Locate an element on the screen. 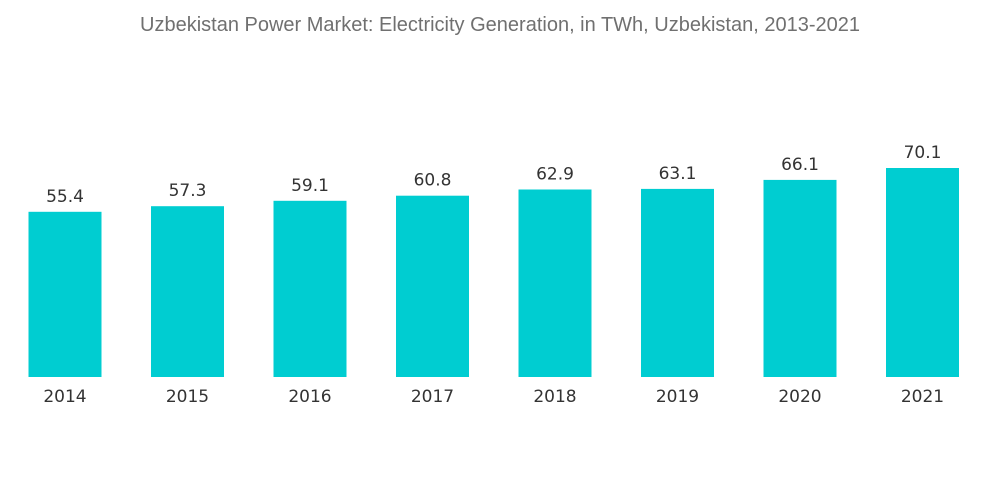 The height and width of the screenshot is (504, 1000). bar-2018 is located at coordinates (555, 283).